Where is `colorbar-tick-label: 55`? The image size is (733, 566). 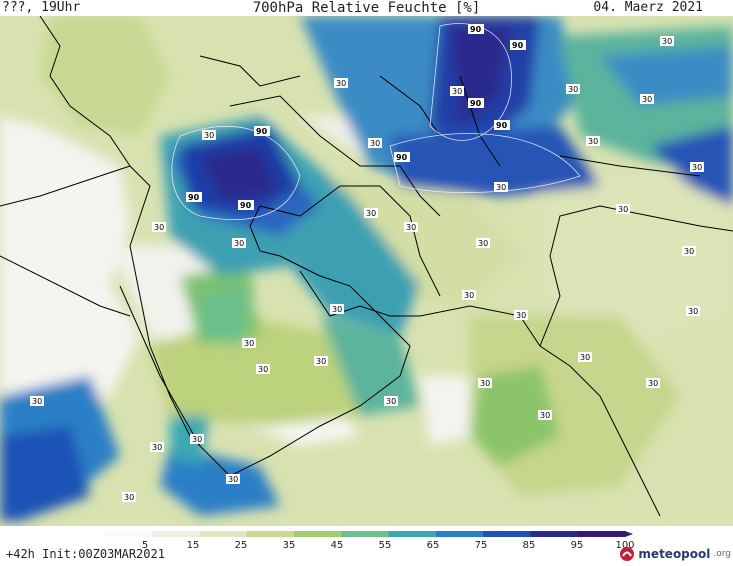 colorbar-tick-label: 55 is located at coordinates (385, 544).